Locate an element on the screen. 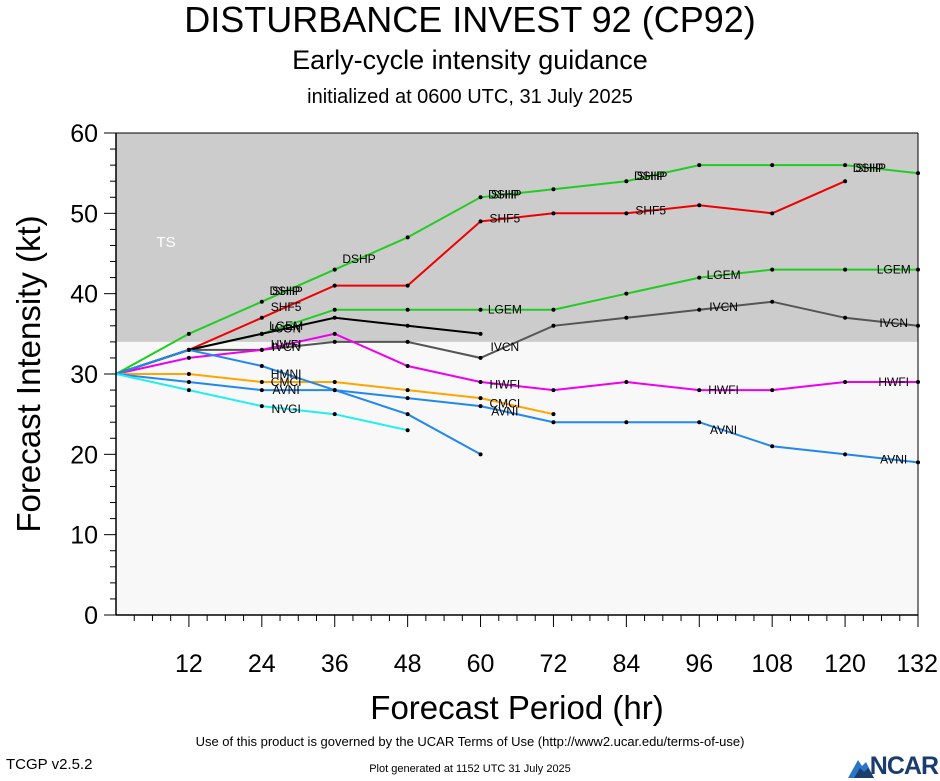 The image size is (940, 781). y-tick-label: 0 is located at coordinates (91, 616).